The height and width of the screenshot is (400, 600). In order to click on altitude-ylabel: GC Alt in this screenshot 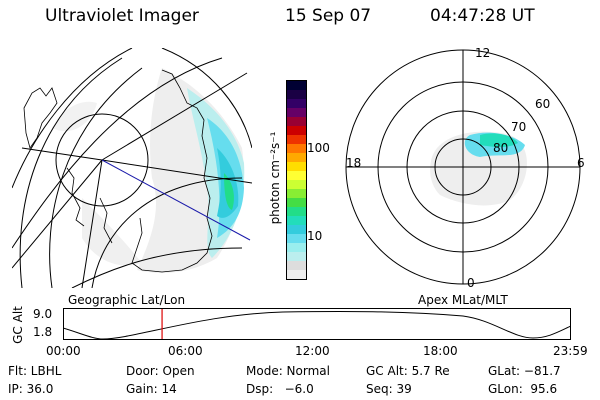, I will do `click(18, 325)`.